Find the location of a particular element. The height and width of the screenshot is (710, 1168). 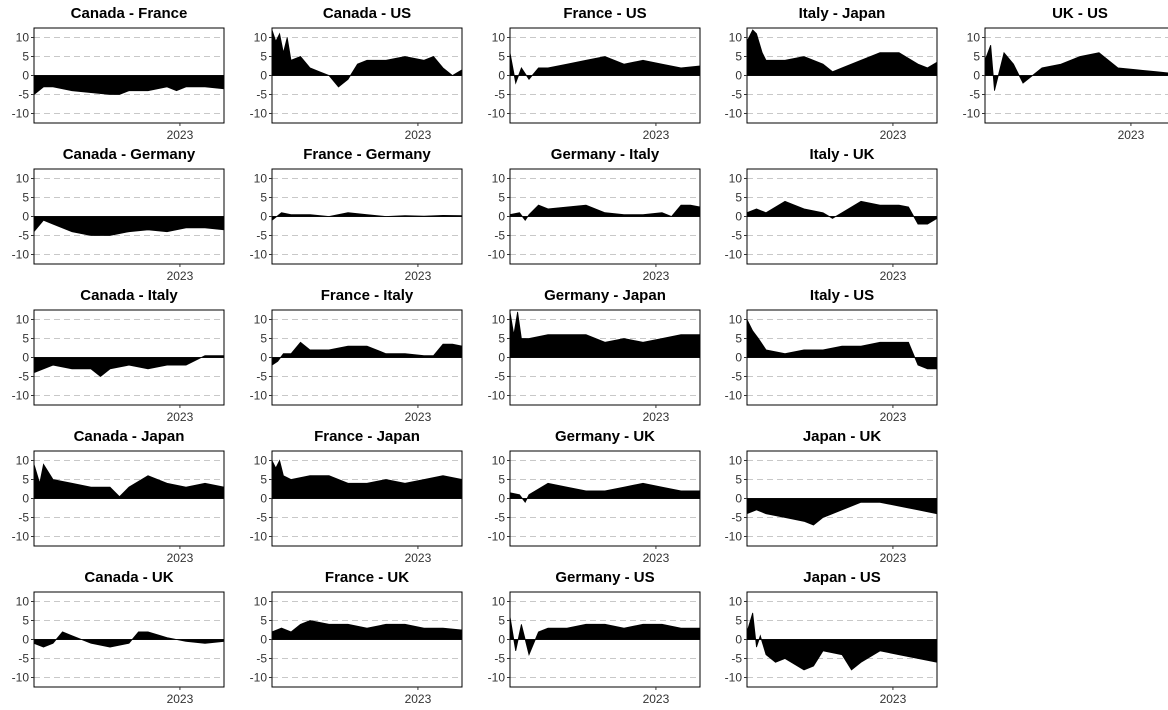

panel-title: Germany - Italy is located at coordinates (605, 154).